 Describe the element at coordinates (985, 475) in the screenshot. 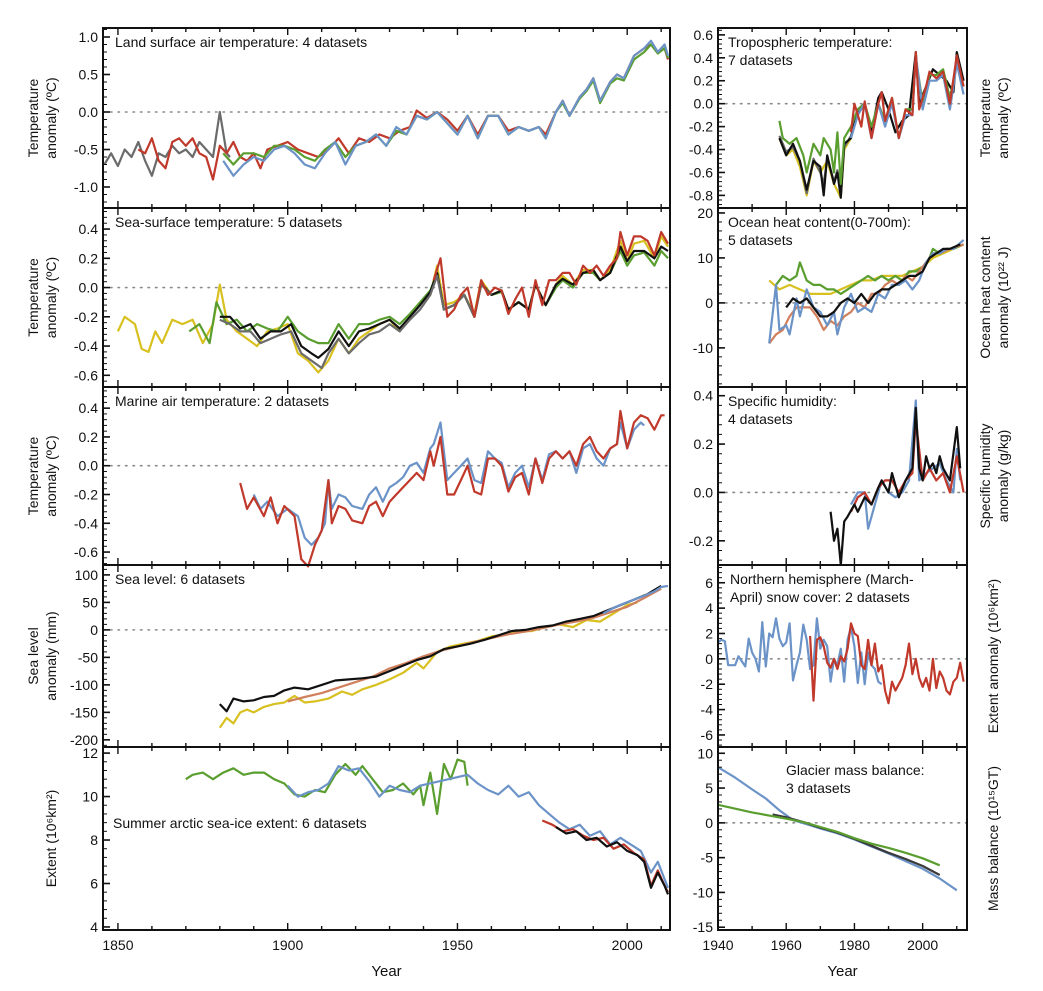

I see `y-axis-label: Specific humidity` at that location.